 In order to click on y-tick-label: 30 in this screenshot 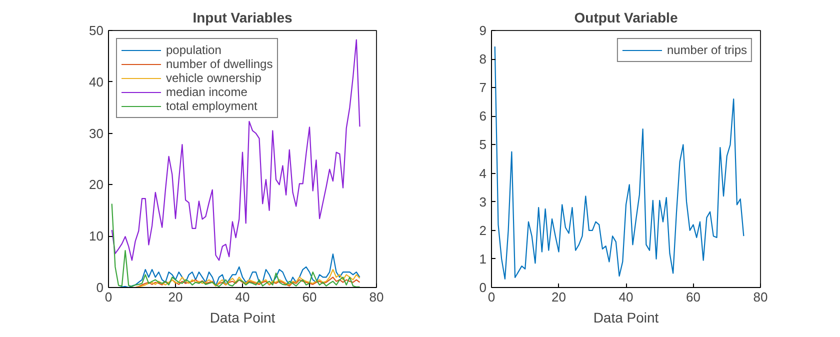, I will do `click(96, 133)`.